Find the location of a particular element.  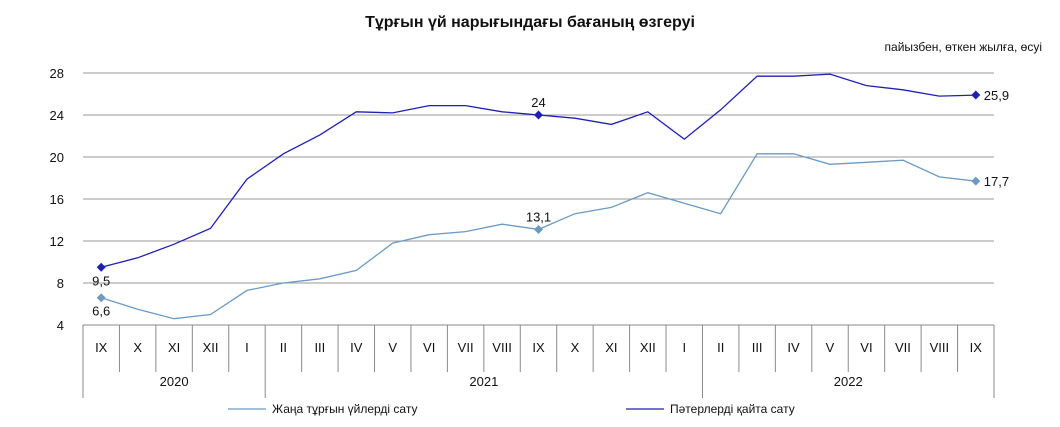

legend-label: Жаңа тұрғын үйлерді сату is located at coordinates (344, 409).